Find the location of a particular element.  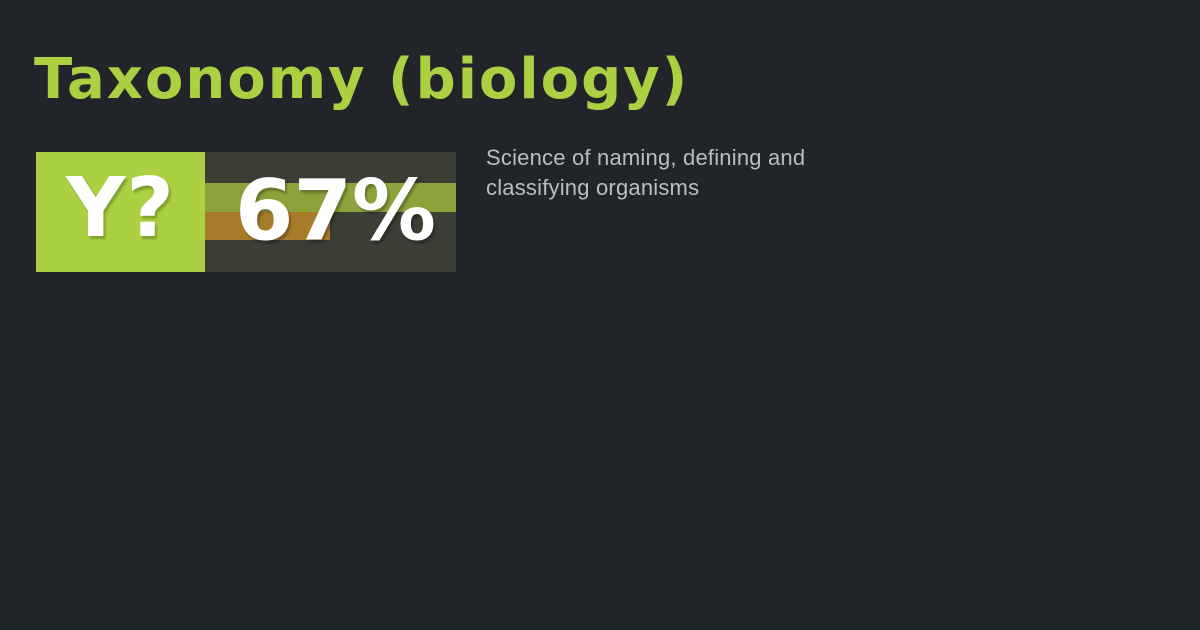

stat-badge: Y? 67% is located at coordinates (246, 212).